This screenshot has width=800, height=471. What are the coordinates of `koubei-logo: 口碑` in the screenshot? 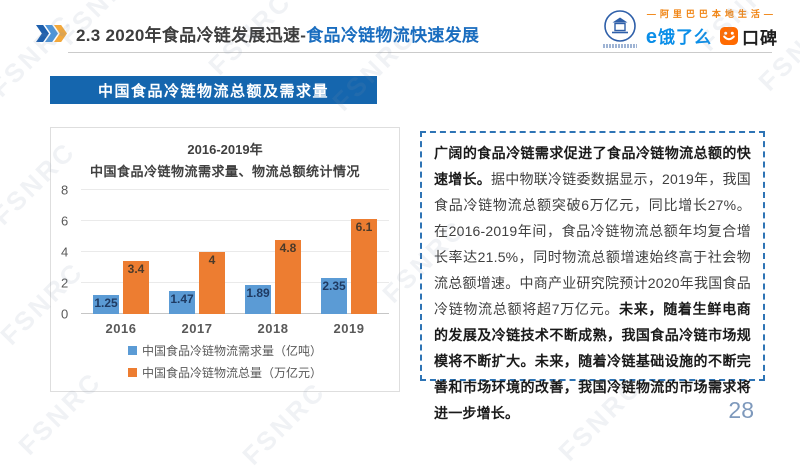 It's located at (748, 36).